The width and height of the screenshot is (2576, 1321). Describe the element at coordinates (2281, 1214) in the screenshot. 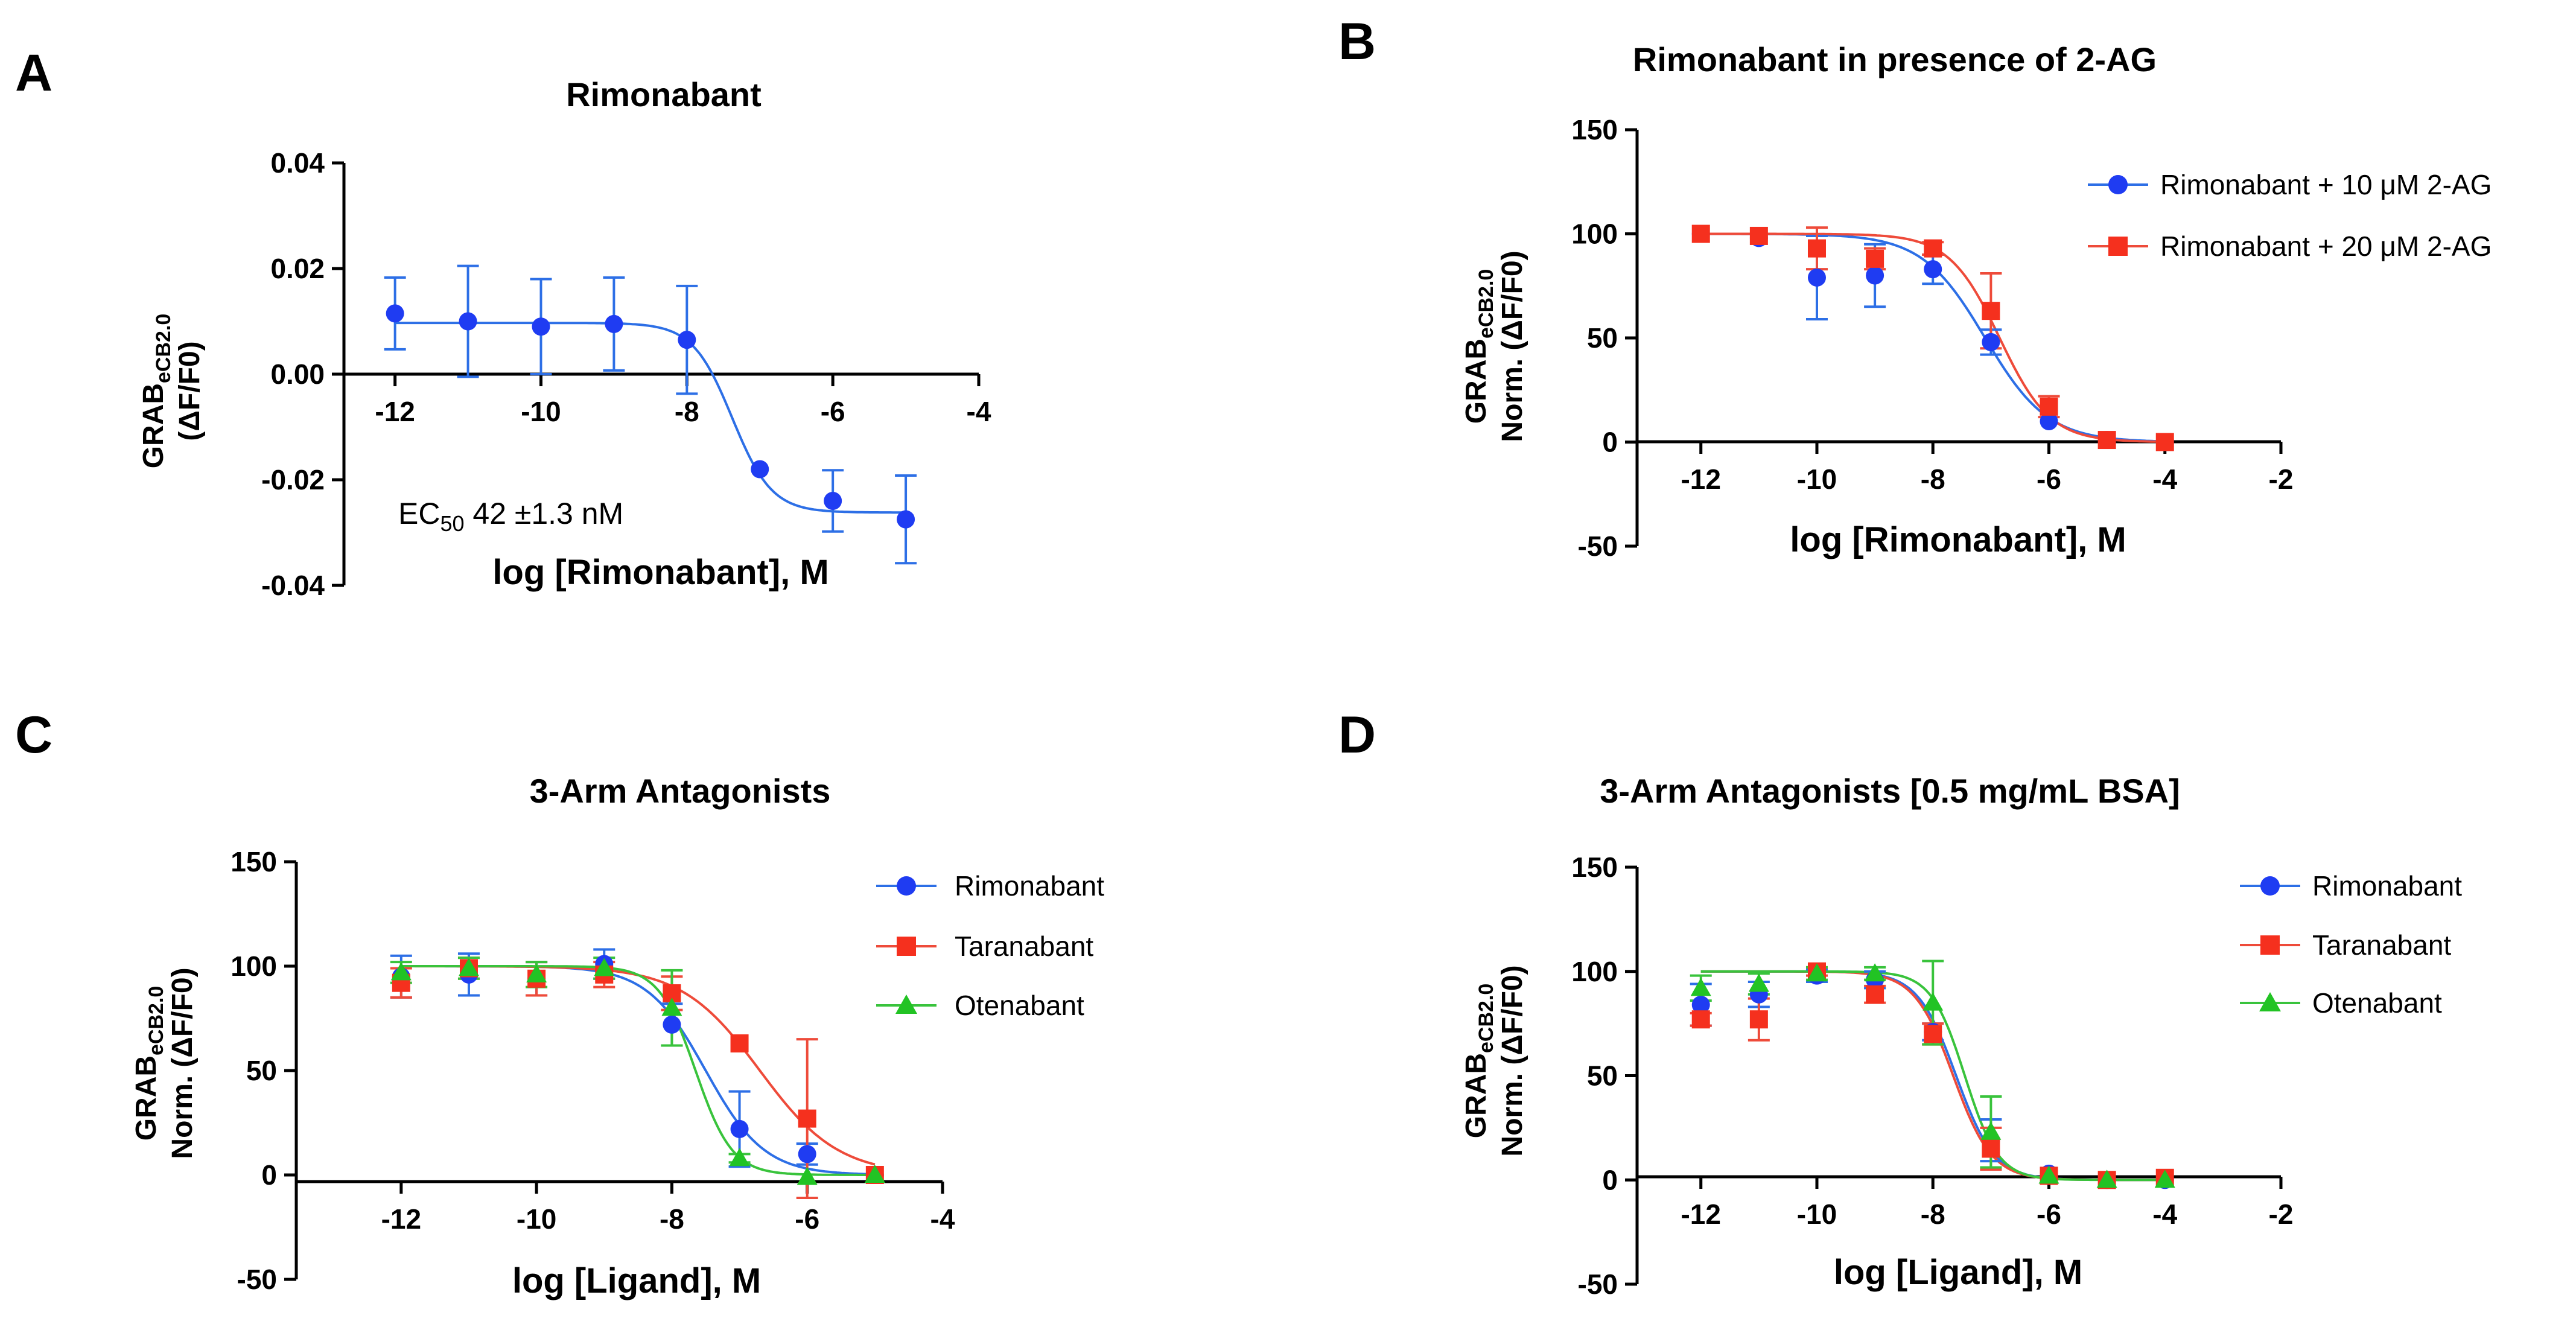

I see `x-tick-label: -2` at that location.